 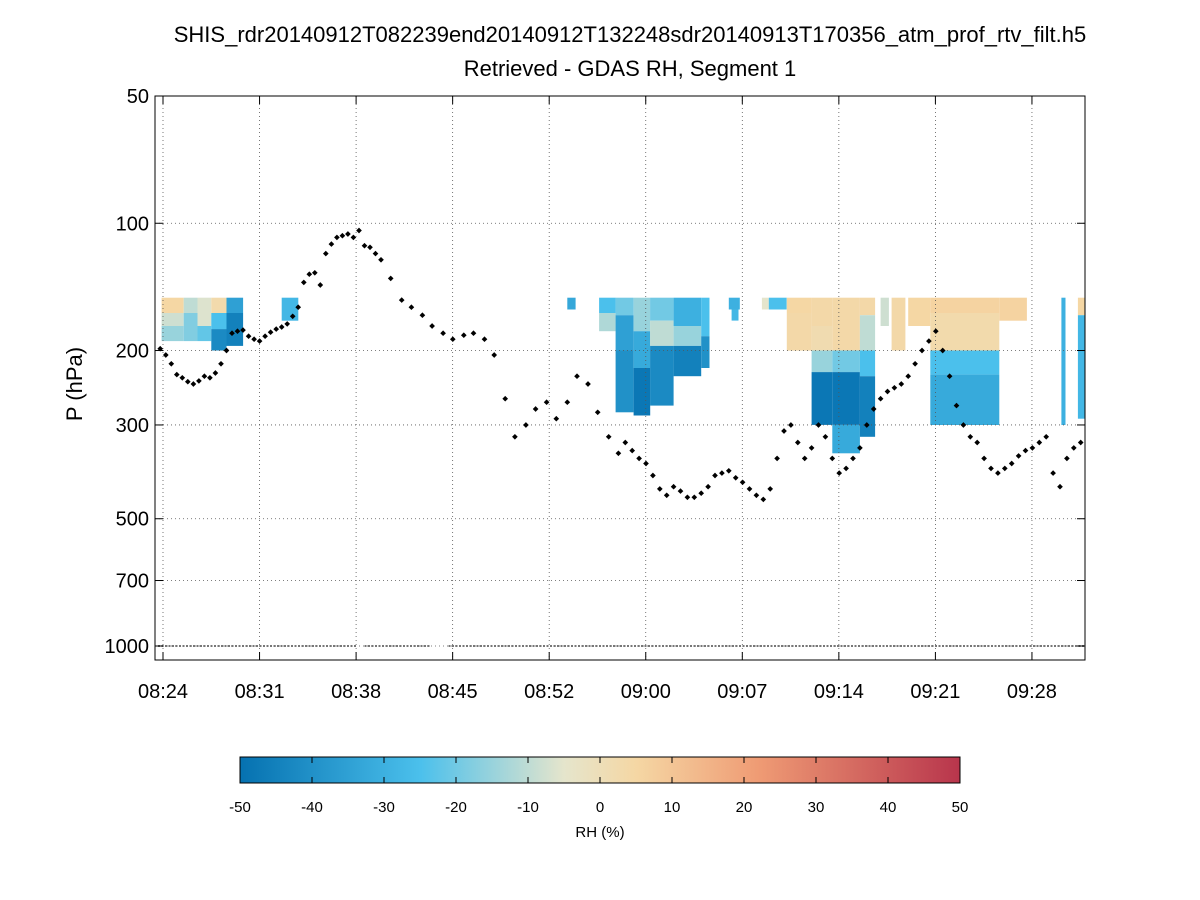 What do you see at coordinates (623, 375) in the screenshot?
I see `heatmap-cells` at bounding box center [623, 375].